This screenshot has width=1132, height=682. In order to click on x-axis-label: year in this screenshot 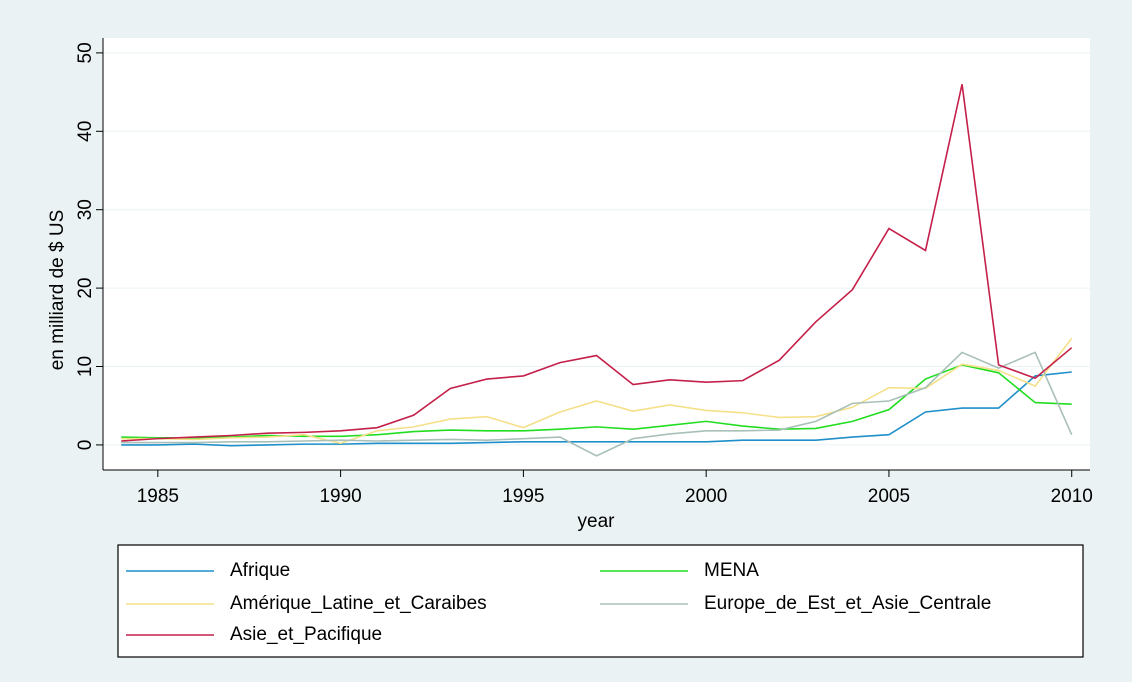, I will do `click(597, 521)`.